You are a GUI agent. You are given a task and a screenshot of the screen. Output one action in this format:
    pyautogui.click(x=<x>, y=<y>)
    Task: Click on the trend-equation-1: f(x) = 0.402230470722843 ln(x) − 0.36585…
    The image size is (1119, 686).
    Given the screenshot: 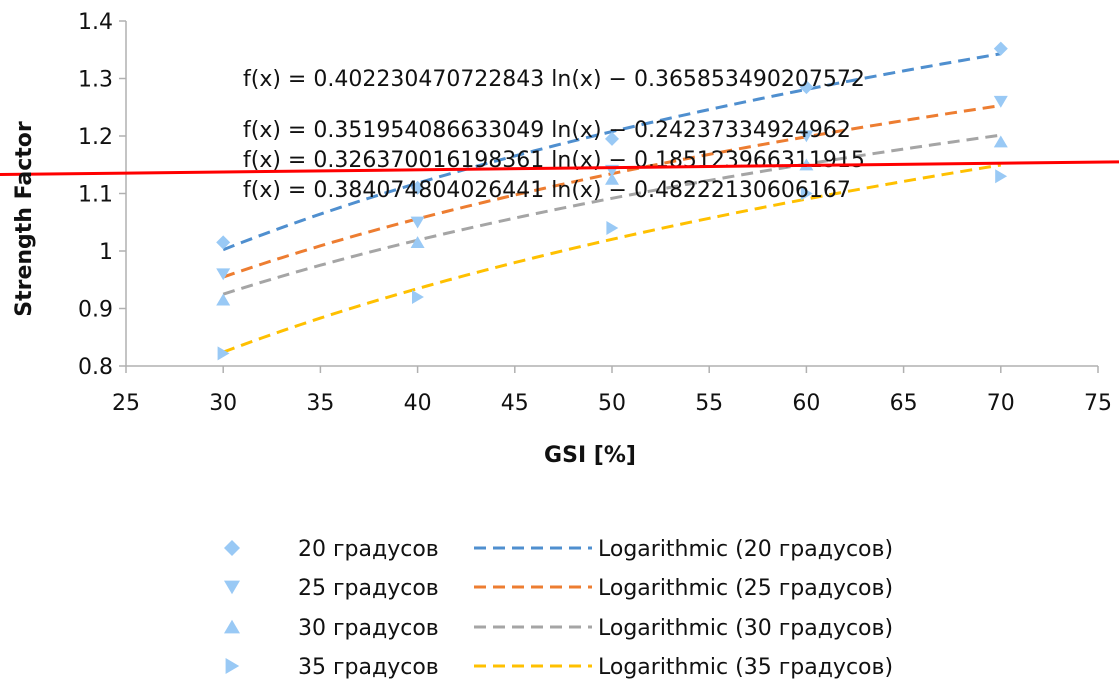 What is the action you would take?
    pyautogui.click(x=554, y=79)
    